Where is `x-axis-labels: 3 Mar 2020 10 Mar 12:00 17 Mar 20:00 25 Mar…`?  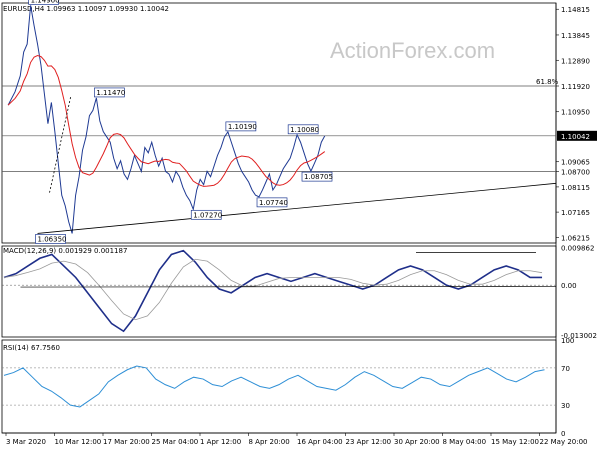 x-axis-labels: 3 Mar 2020 10 Mar 12:00 17 Mar 20:00 25 Mar… is located at coordinates (296, 439).